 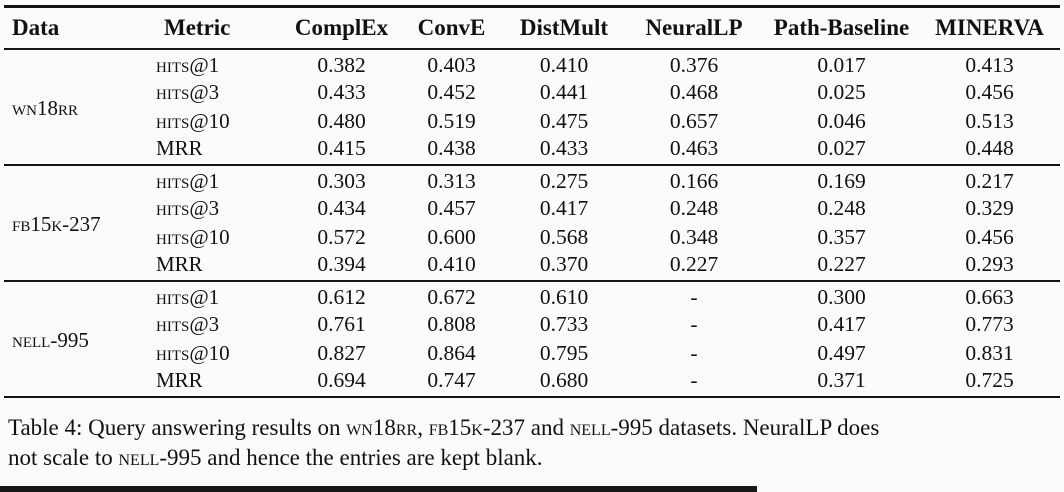 I want to click on metric-value: 0.457, so click(x=451, y=207).